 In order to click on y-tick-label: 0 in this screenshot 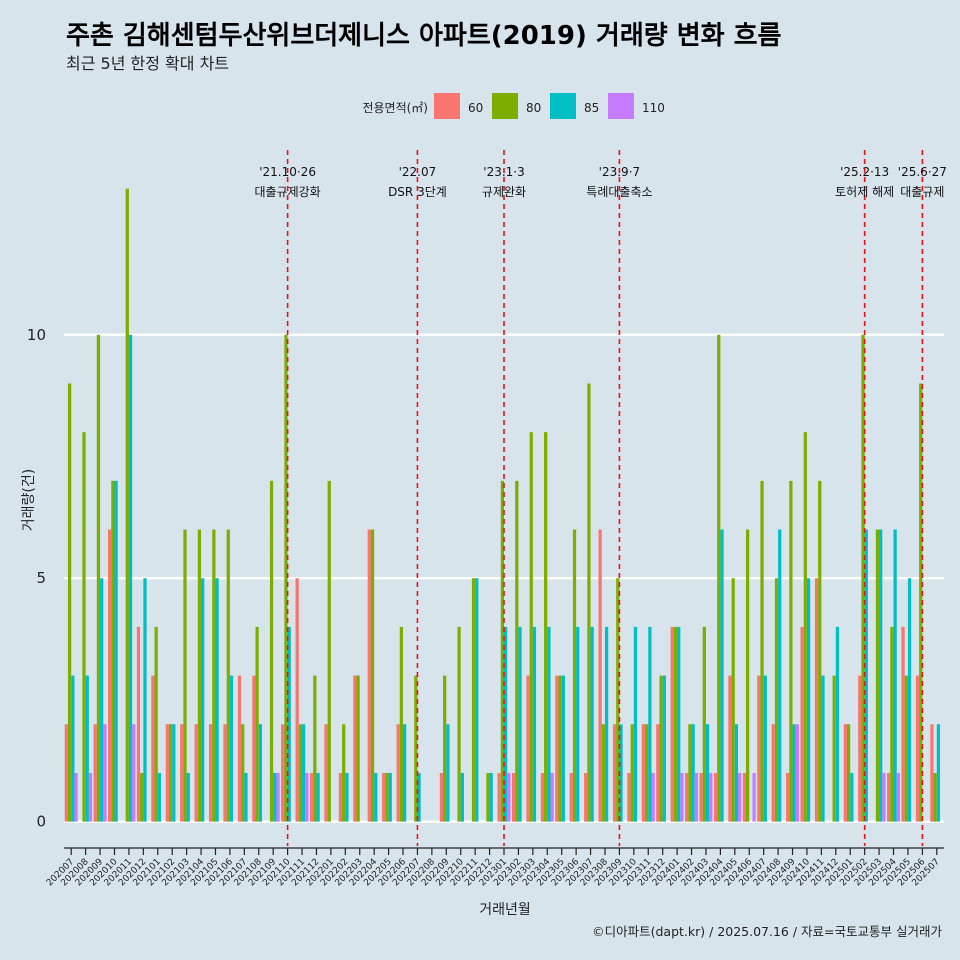, I will do `click(41, 822)`.